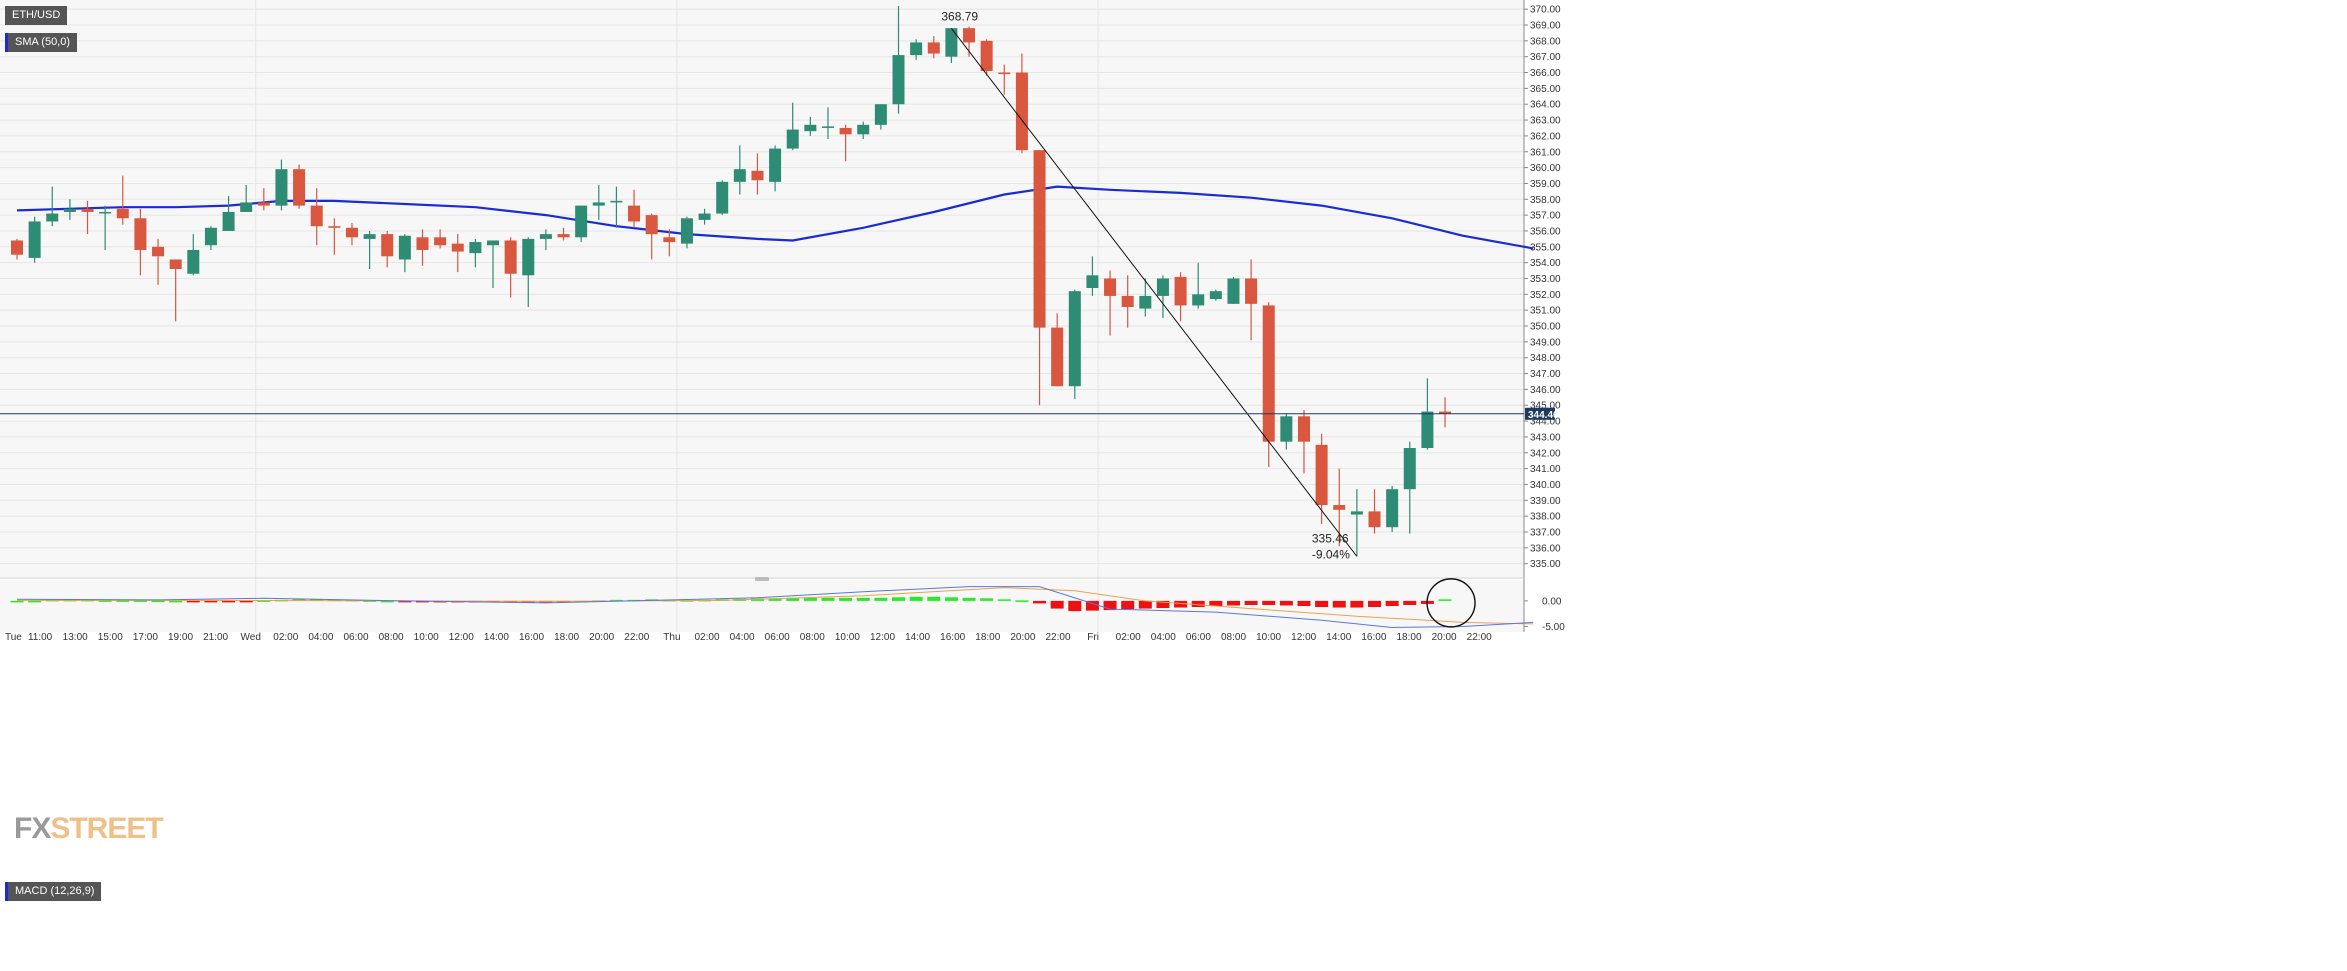  I want to click on price-tick-label: 337.00, so click(1545, 532).